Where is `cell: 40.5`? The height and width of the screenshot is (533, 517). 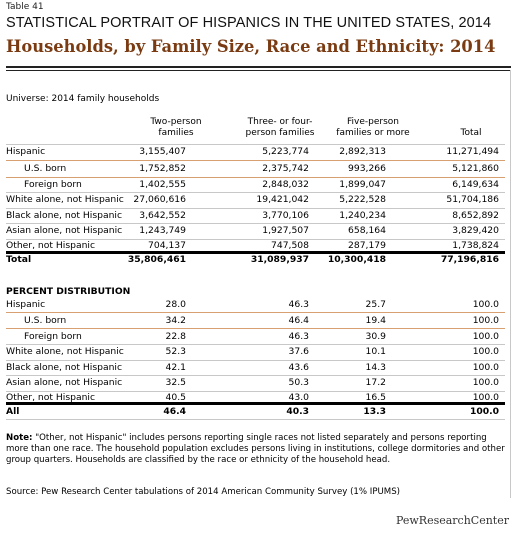 cell: 40.5 is located at coordinates (175, 397).